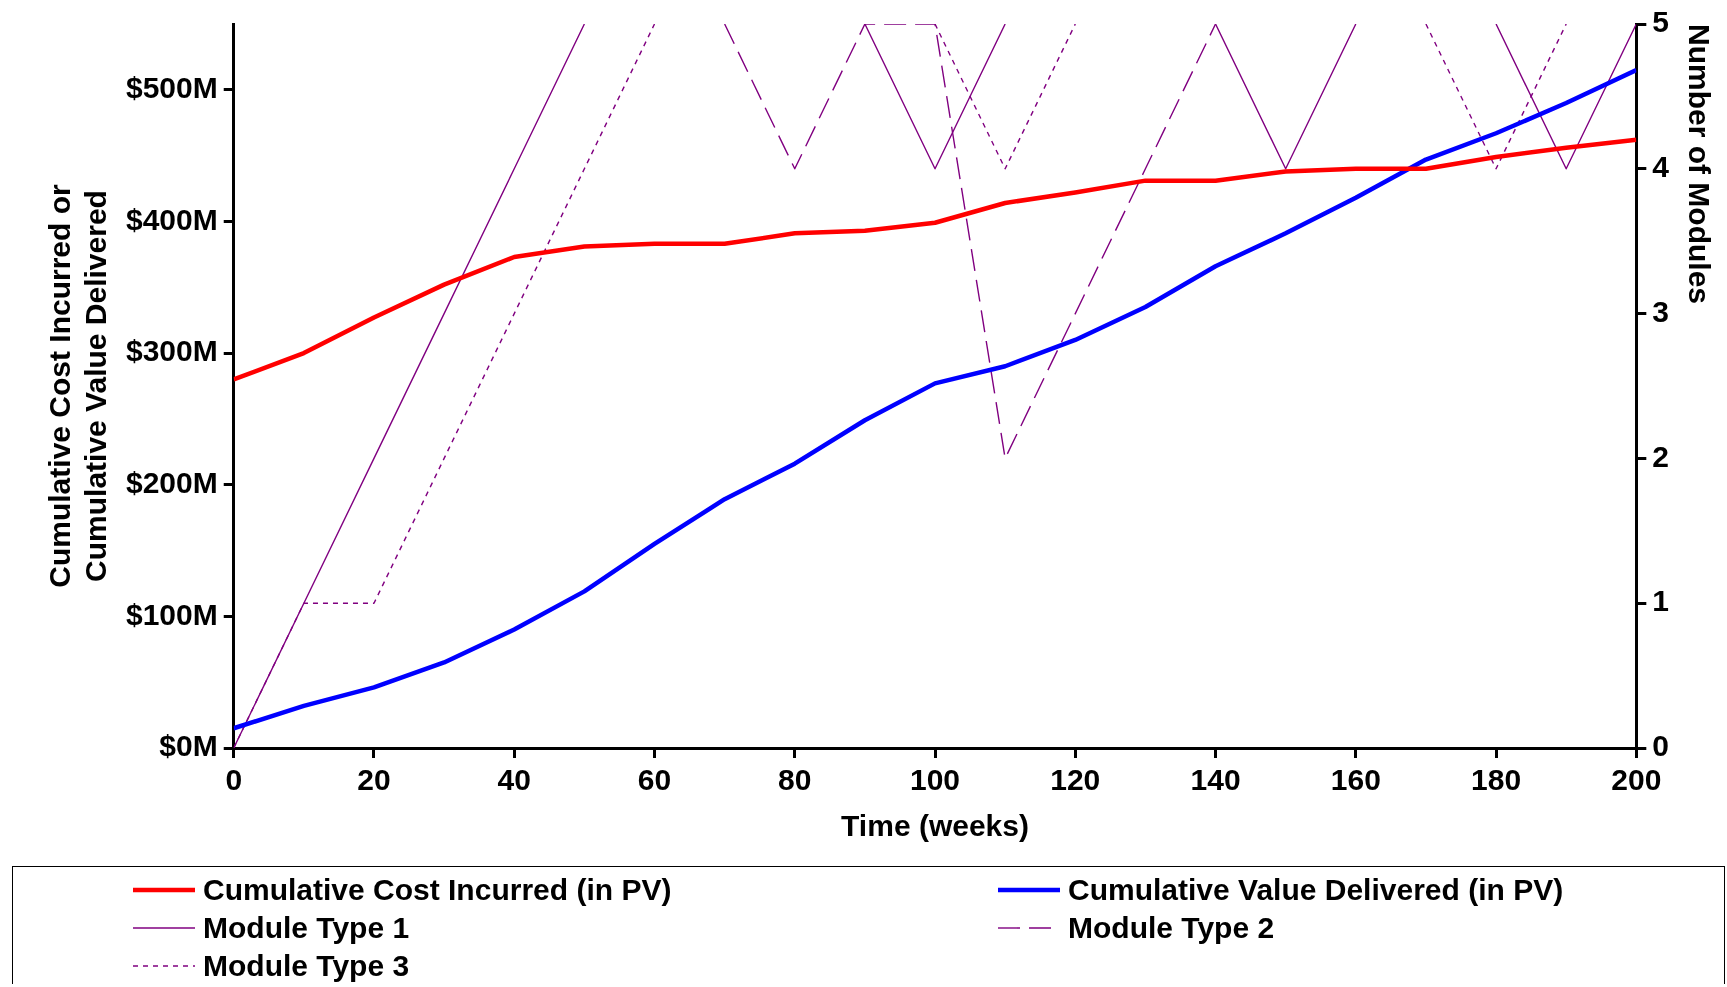  Describe the element at coordinates (1660, 456) in the screenshot. I see `y2-tick-label: 2` at that location.